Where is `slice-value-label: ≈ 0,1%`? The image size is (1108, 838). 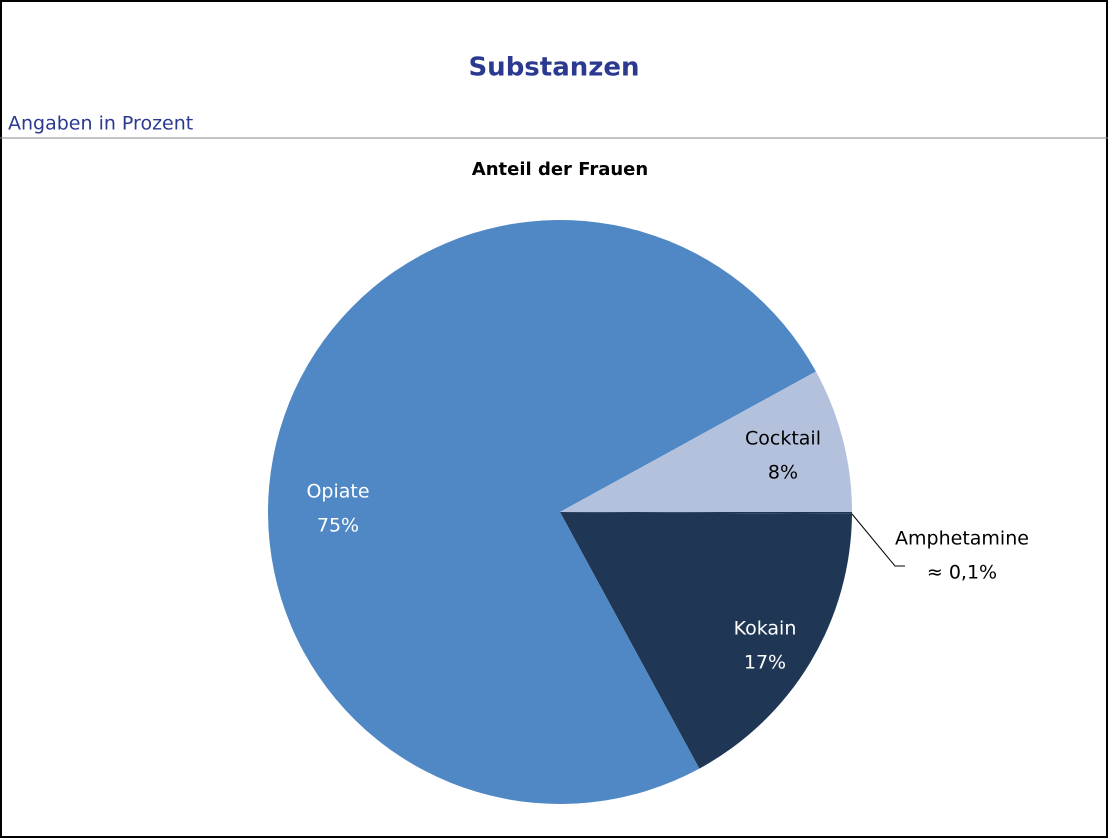
slice-value-label: ≈ 0,1% is located at coordinates (962, 573).